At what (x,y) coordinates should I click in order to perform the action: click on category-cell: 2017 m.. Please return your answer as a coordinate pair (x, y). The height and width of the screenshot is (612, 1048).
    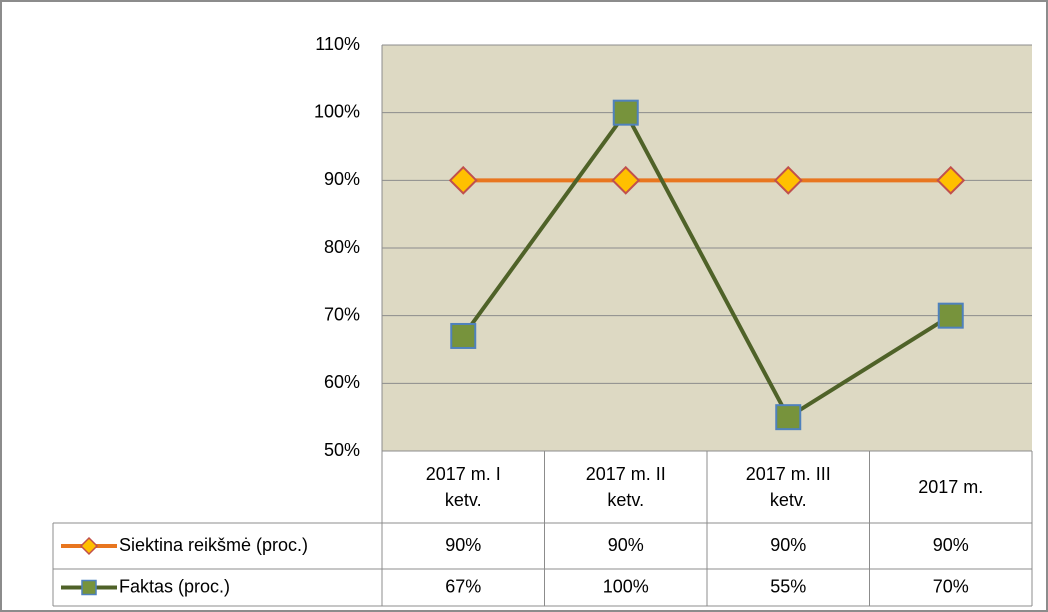
    Looking at the image, I should click on (951, 487).